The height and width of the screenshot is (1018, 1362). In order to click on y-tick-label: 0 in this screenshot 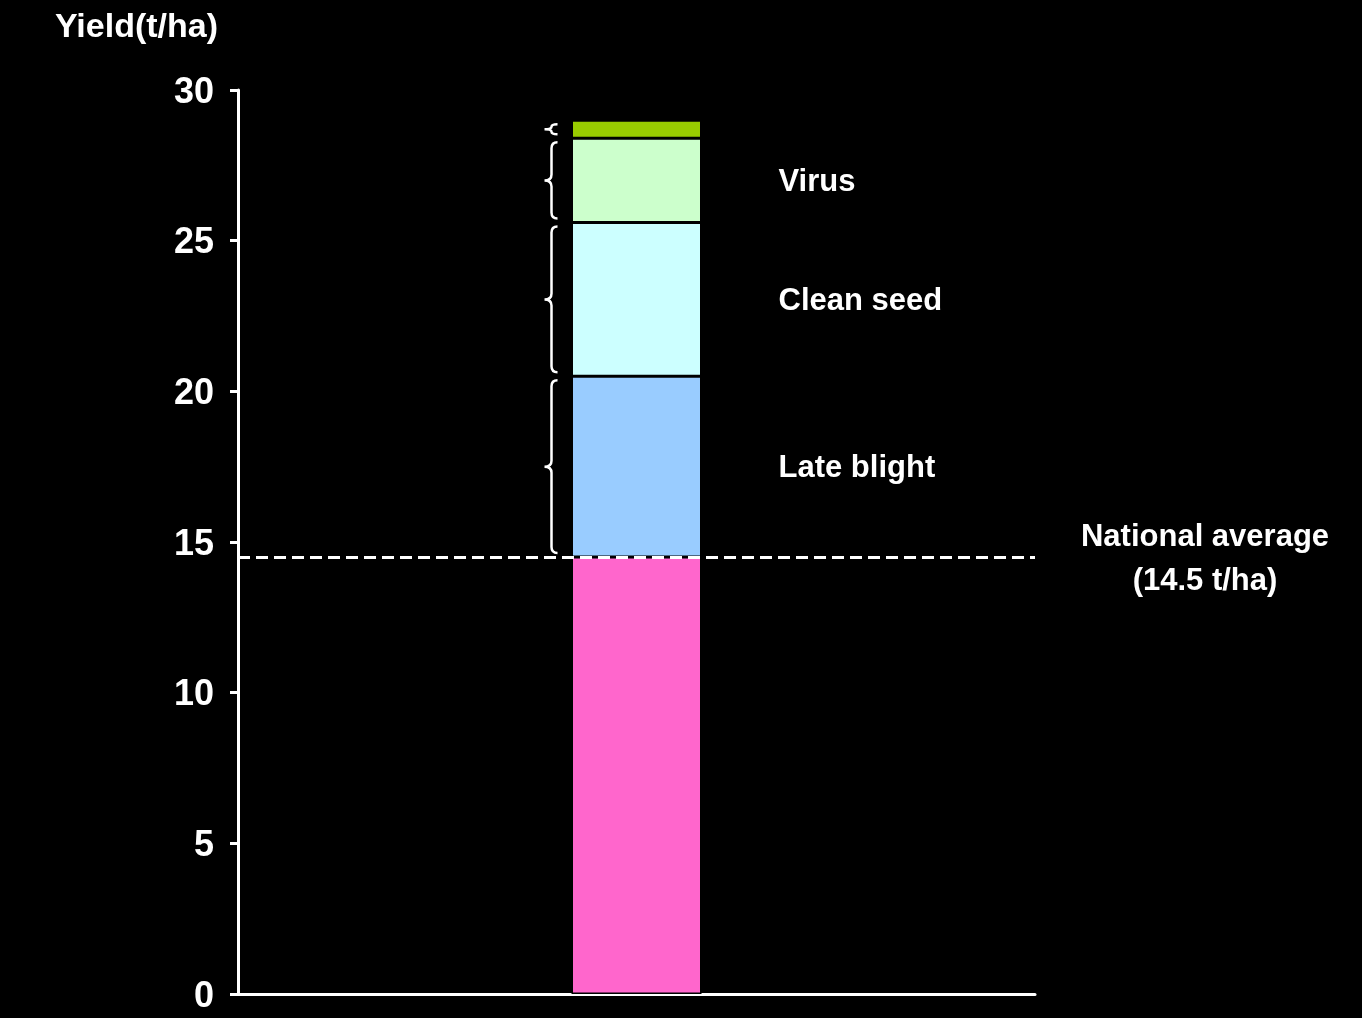, I will do `click(203, 994)`.